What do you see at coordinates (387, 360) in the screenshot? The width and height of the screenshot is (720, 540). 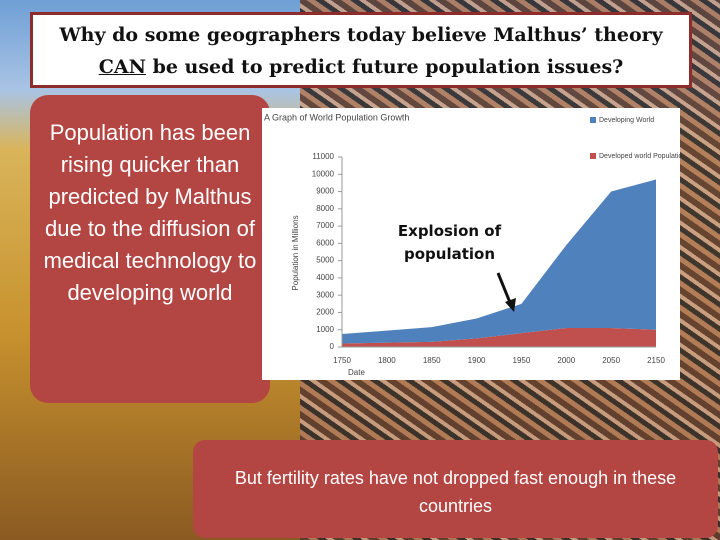 I see `x-tick-label: 1800` at bounding box center [387, 360].